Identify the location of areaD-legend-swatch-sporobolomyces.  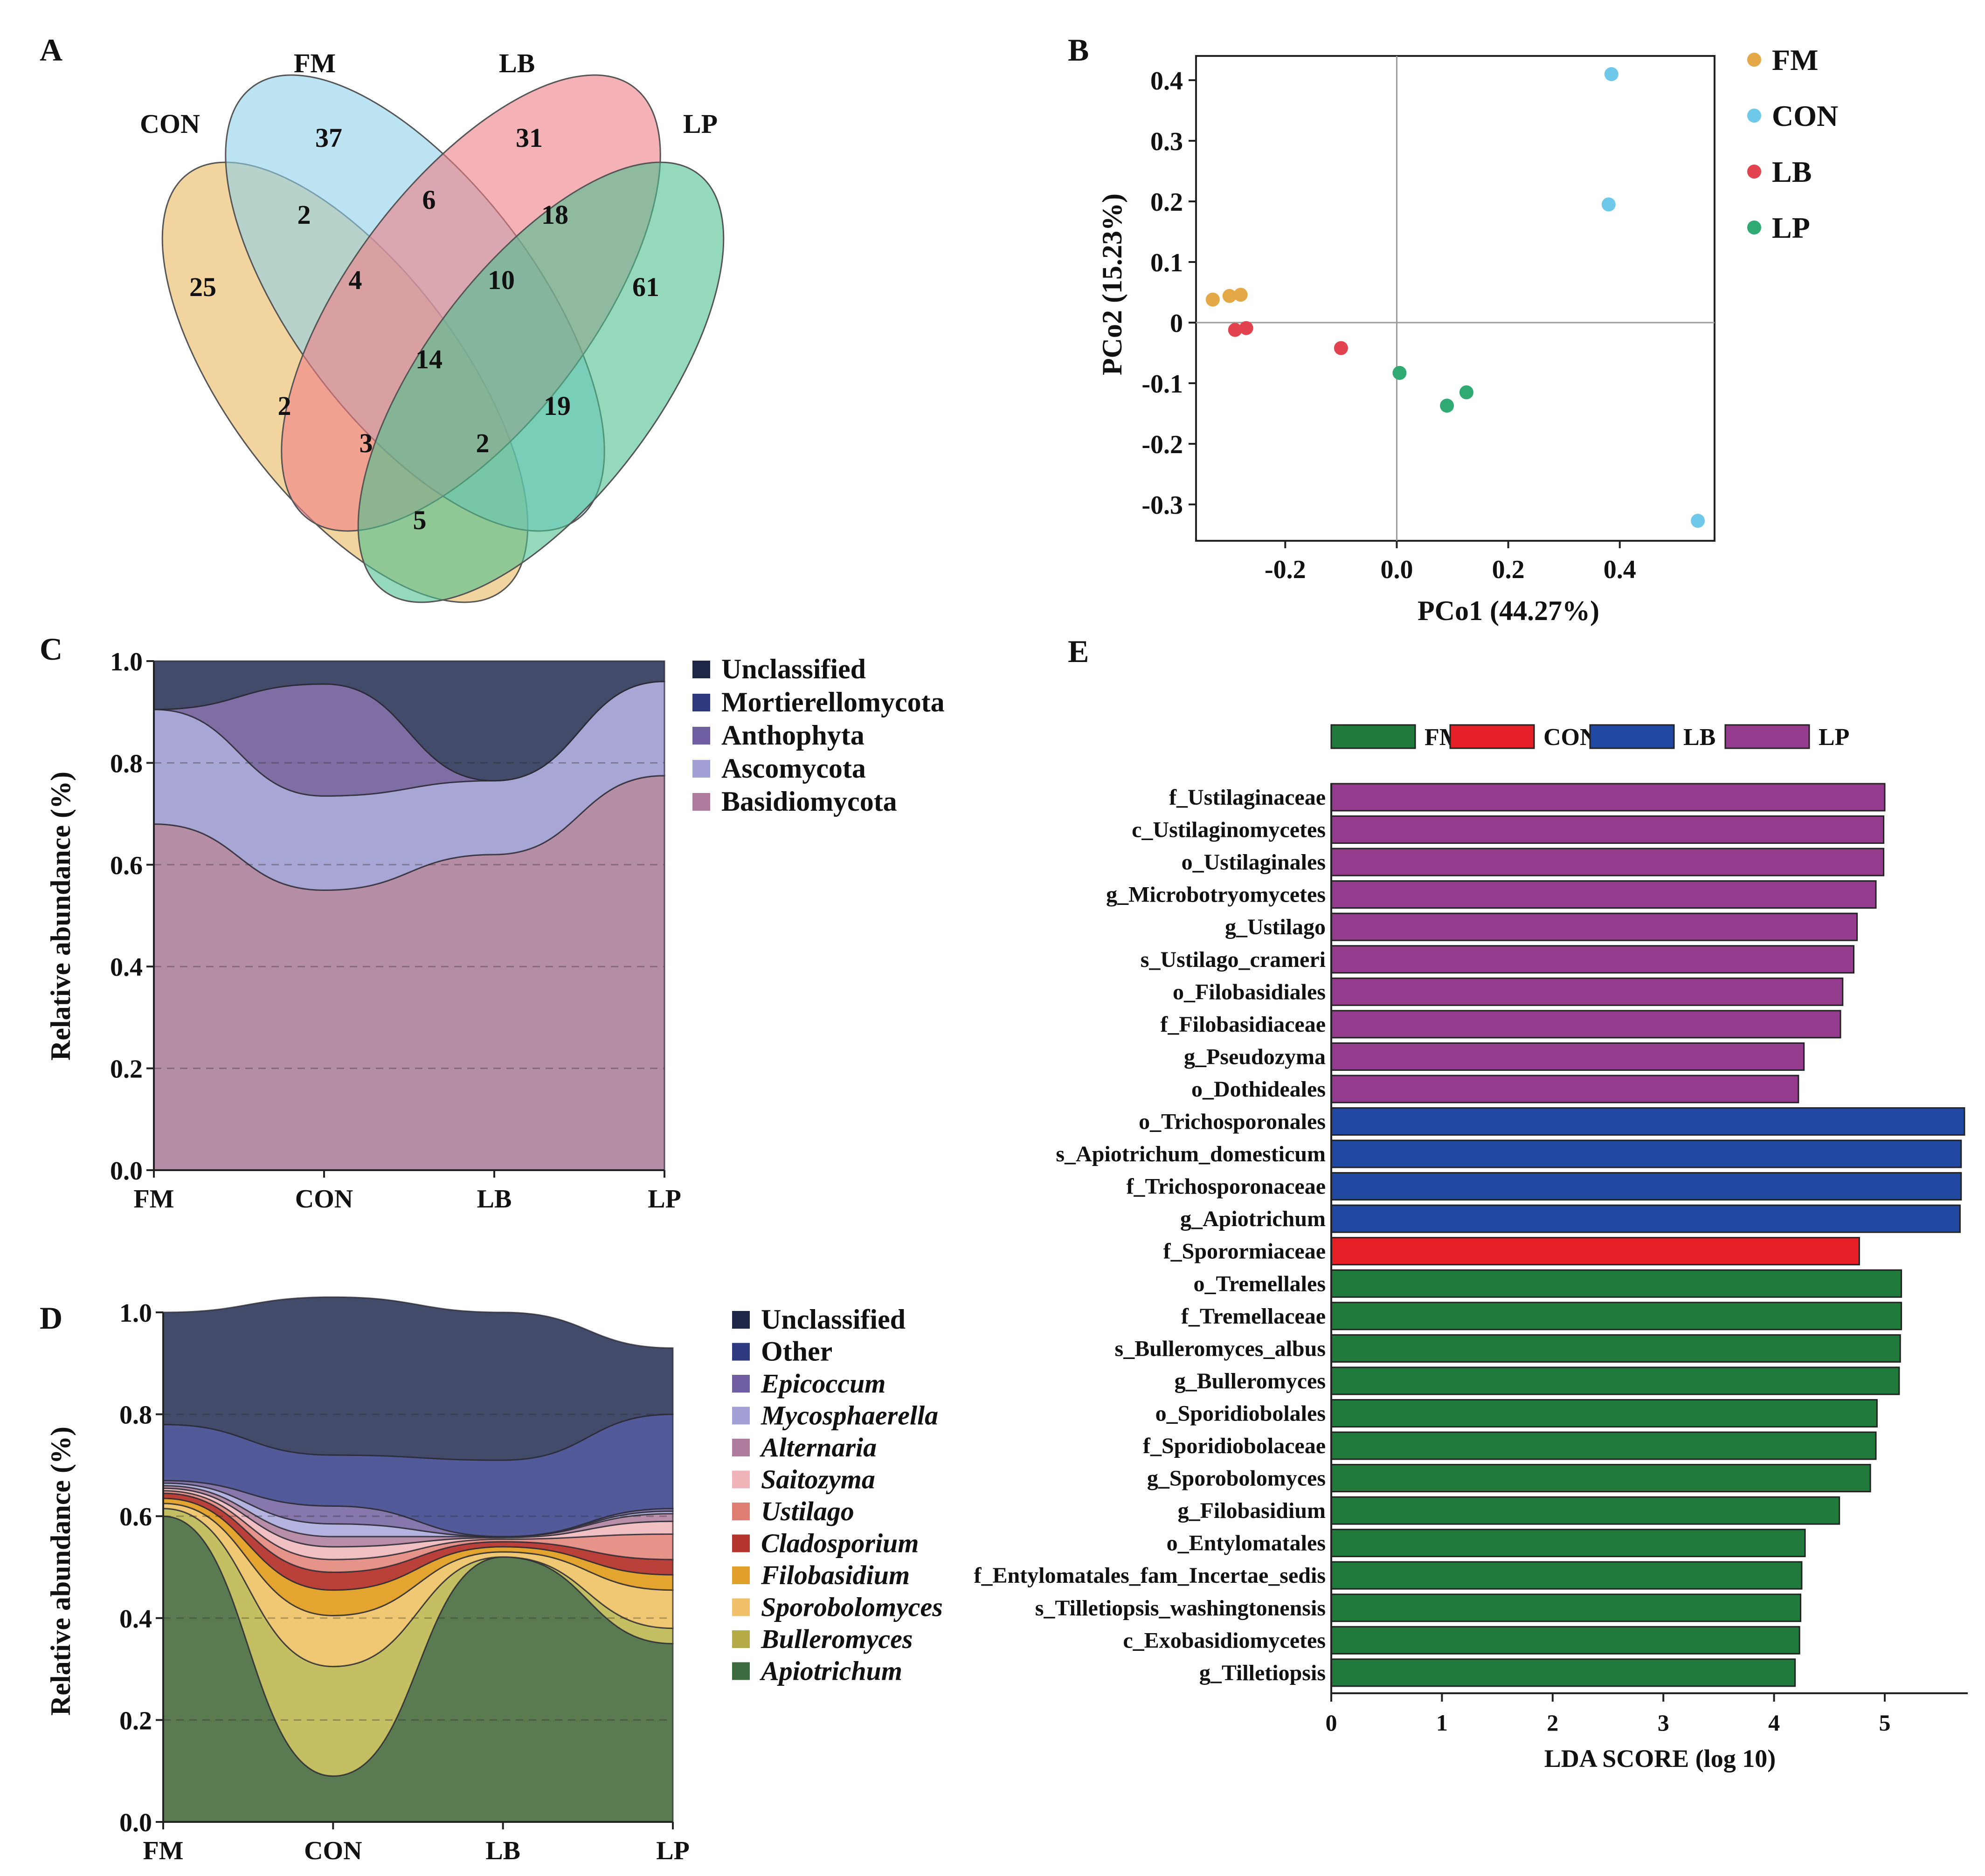
(741, 1607).